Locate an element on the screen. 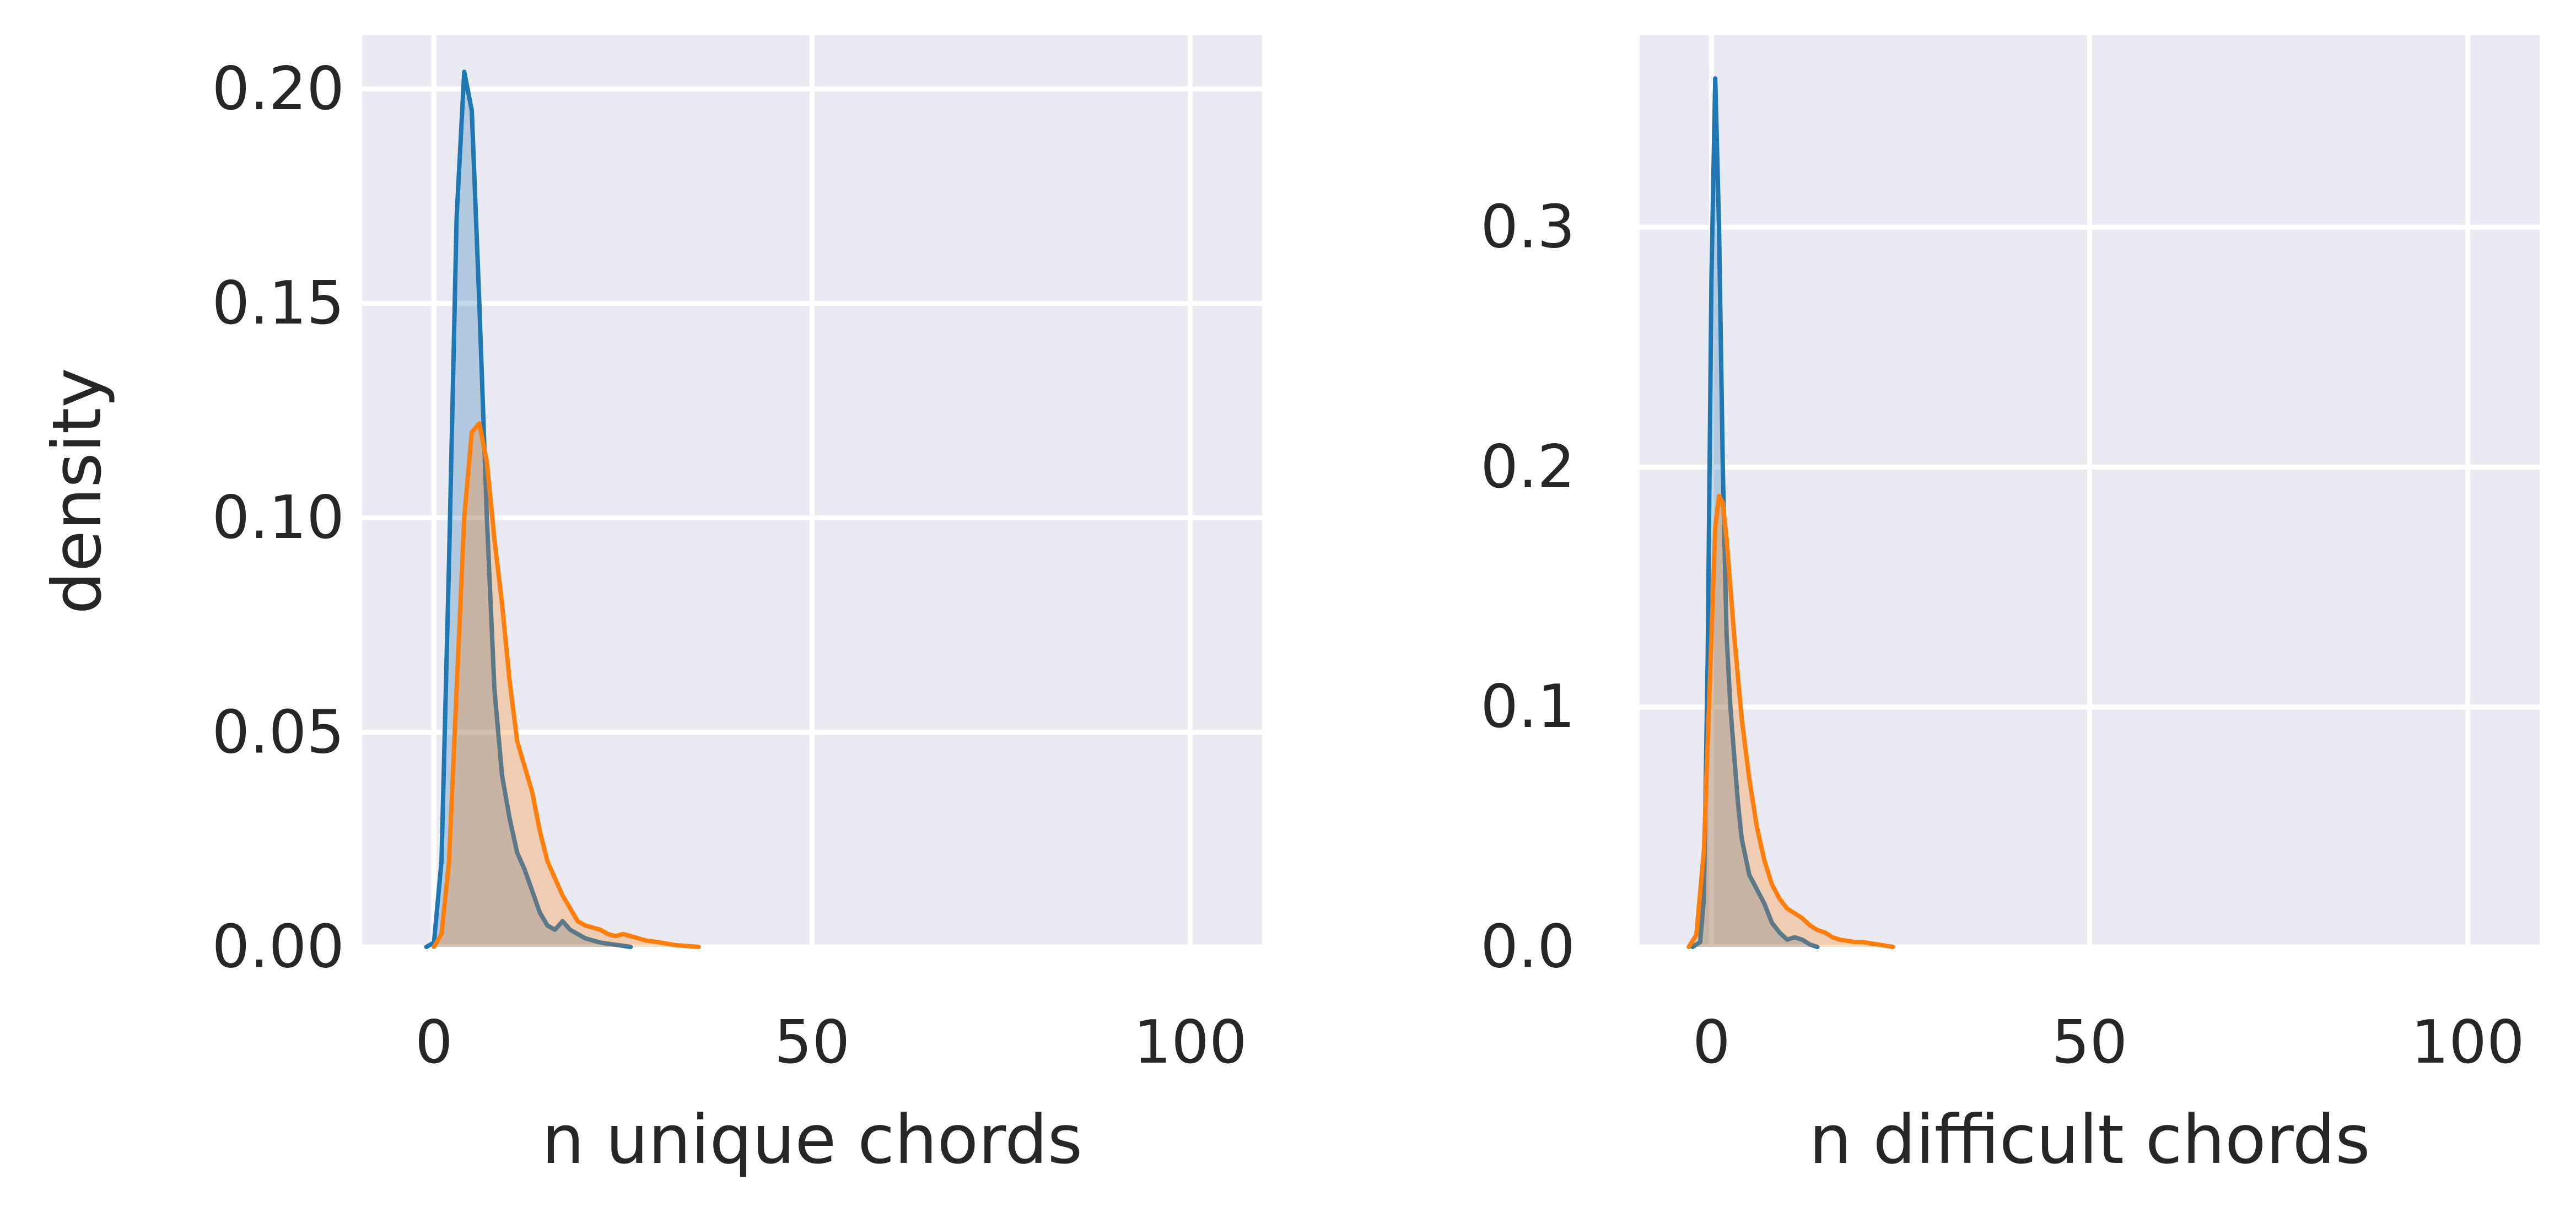 This screenshot has width=2576, height=1212. series-0-area is located at coordinates (1756, 512).